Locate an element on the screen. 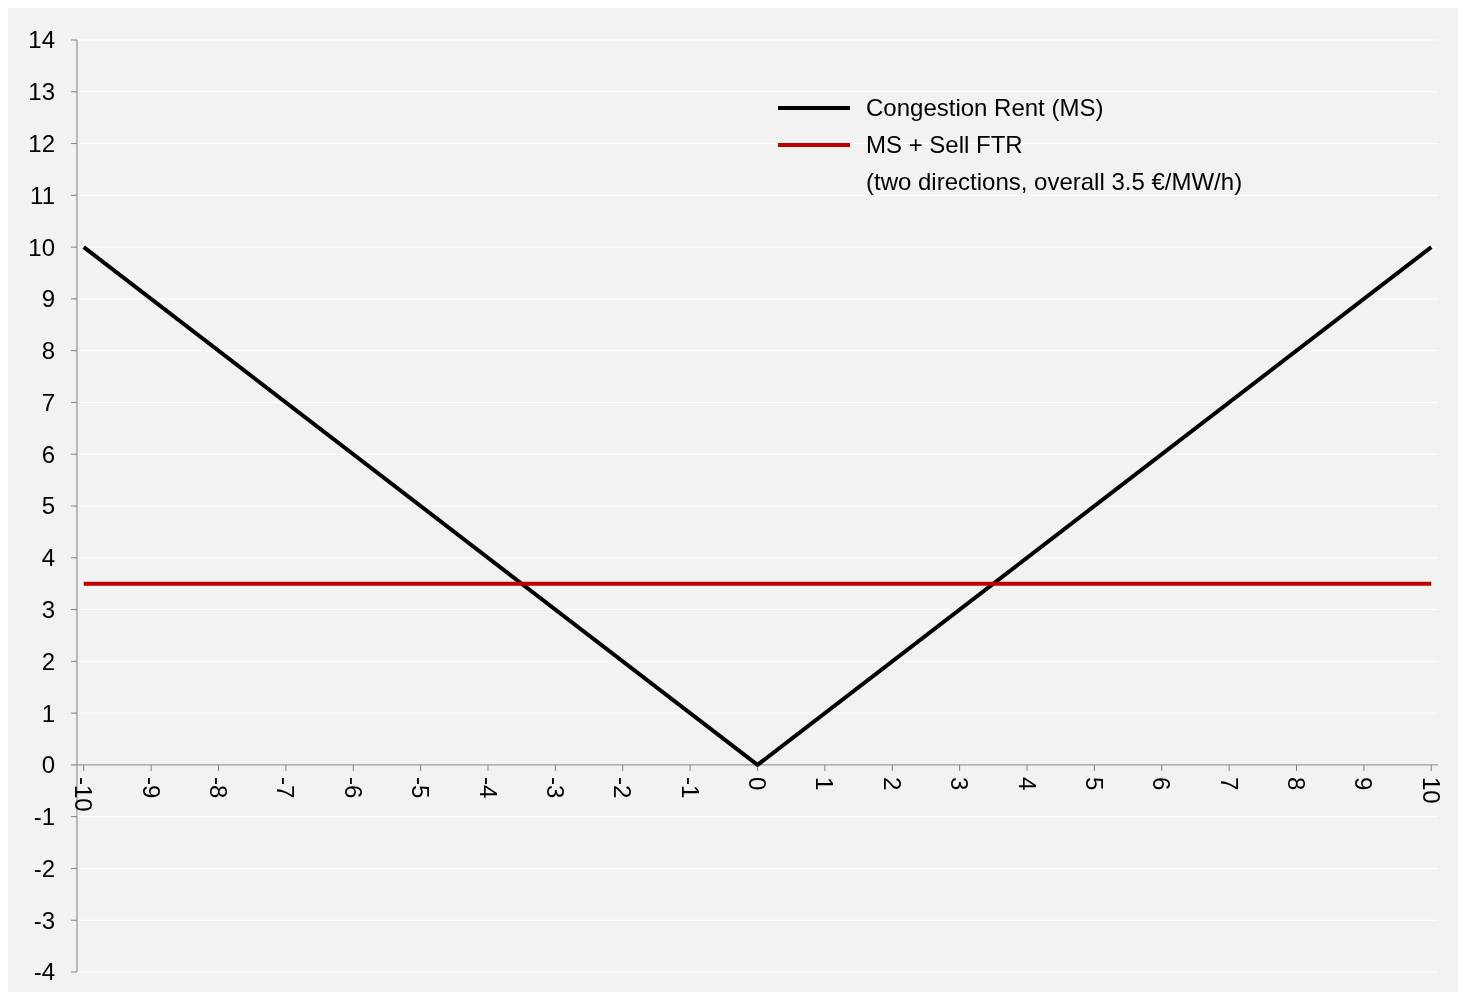 The width and height of the screenshot is (1466, 1000). x-tick-label: 4 is located at coordinates (1027, 783).